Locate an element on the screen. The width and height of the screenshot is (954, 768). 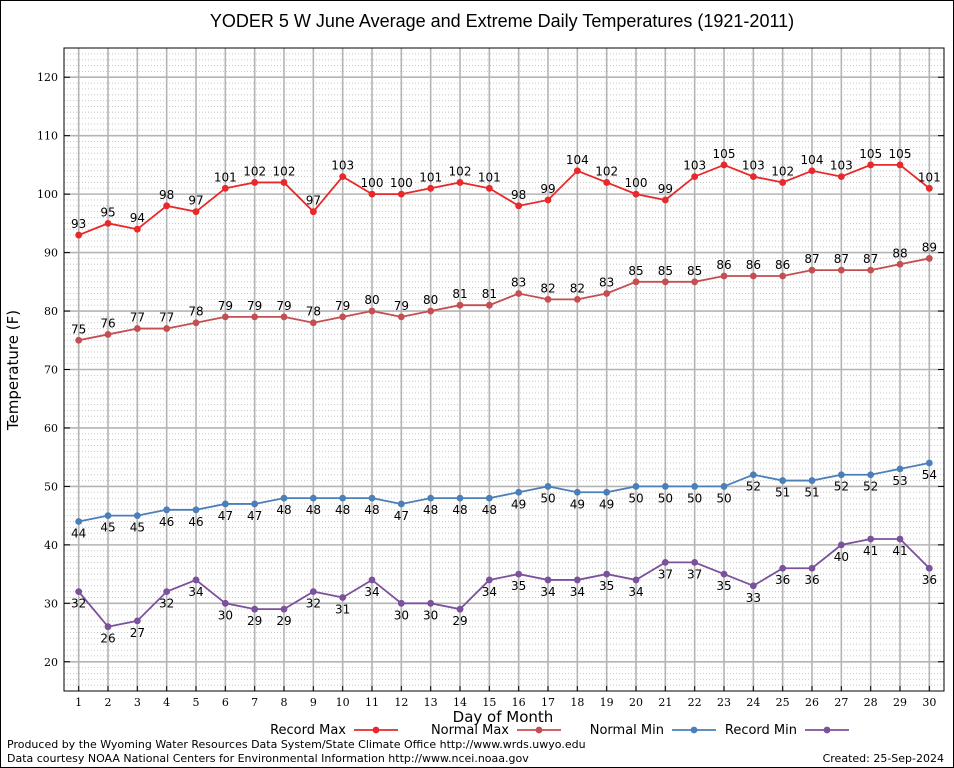
data-label: 36 is located at coordinates (929, 580).